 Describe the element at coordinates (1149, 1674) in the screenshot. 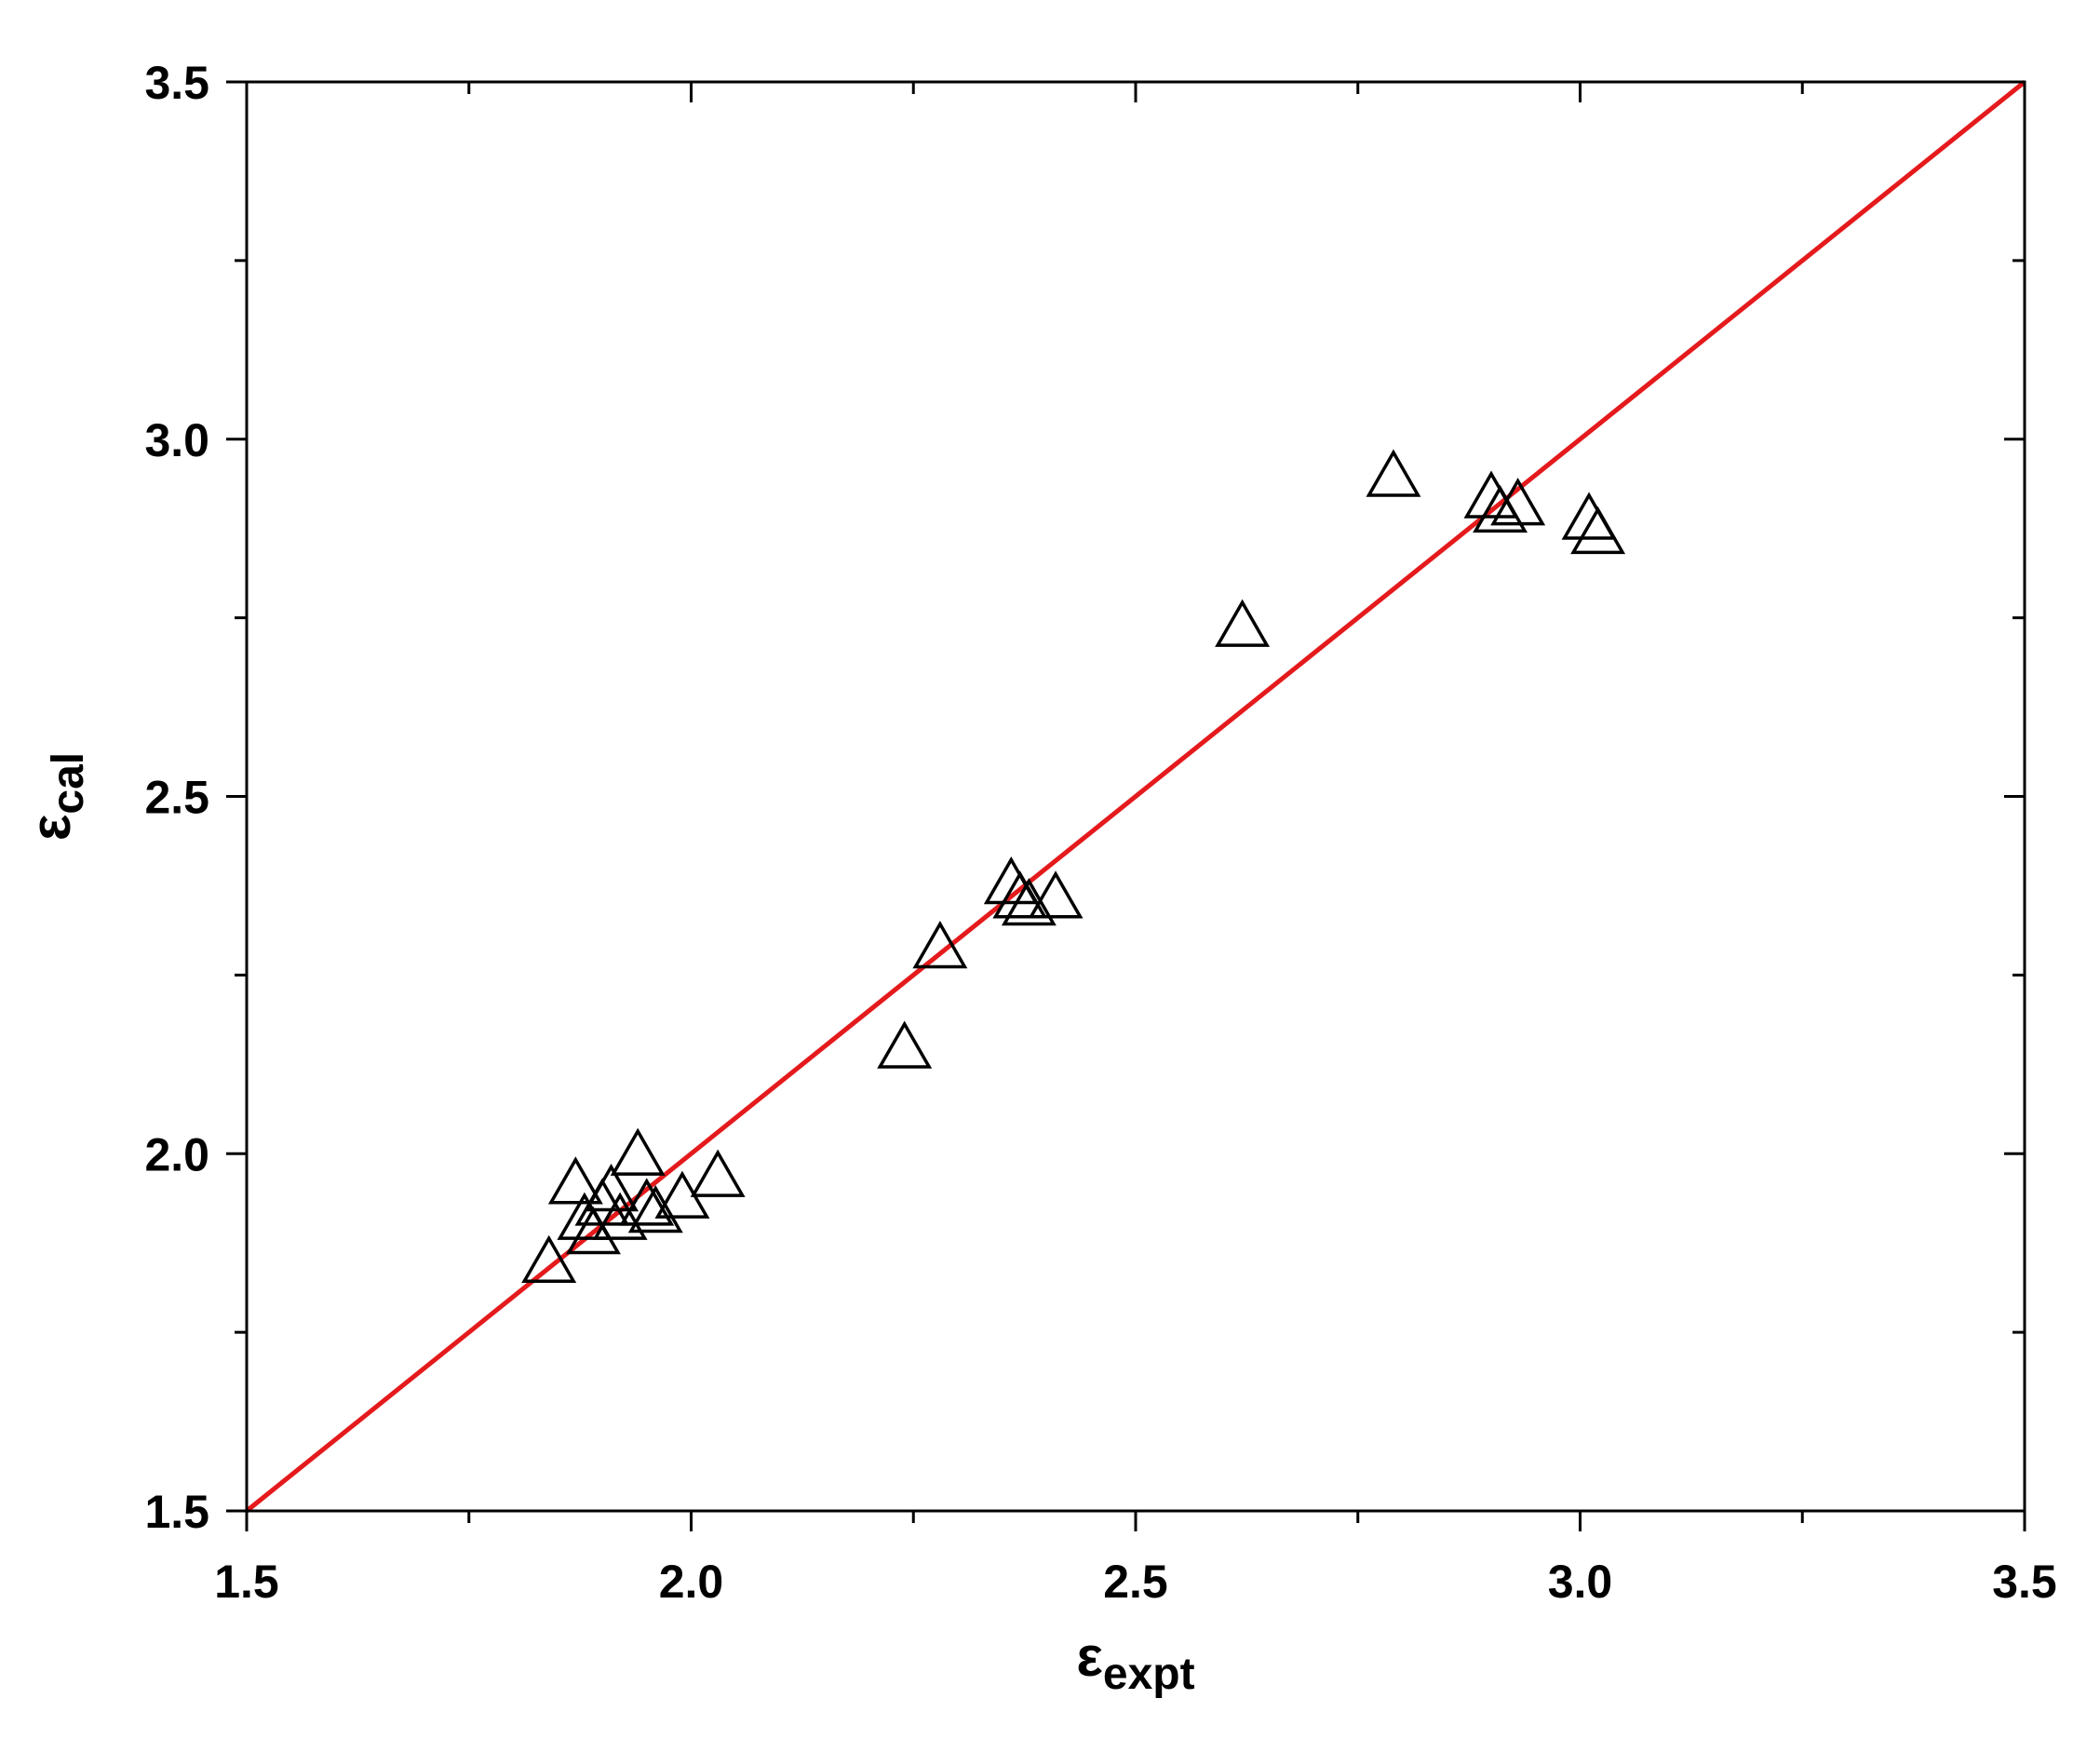

I see `x-axis-title-sub: expt` at that location.